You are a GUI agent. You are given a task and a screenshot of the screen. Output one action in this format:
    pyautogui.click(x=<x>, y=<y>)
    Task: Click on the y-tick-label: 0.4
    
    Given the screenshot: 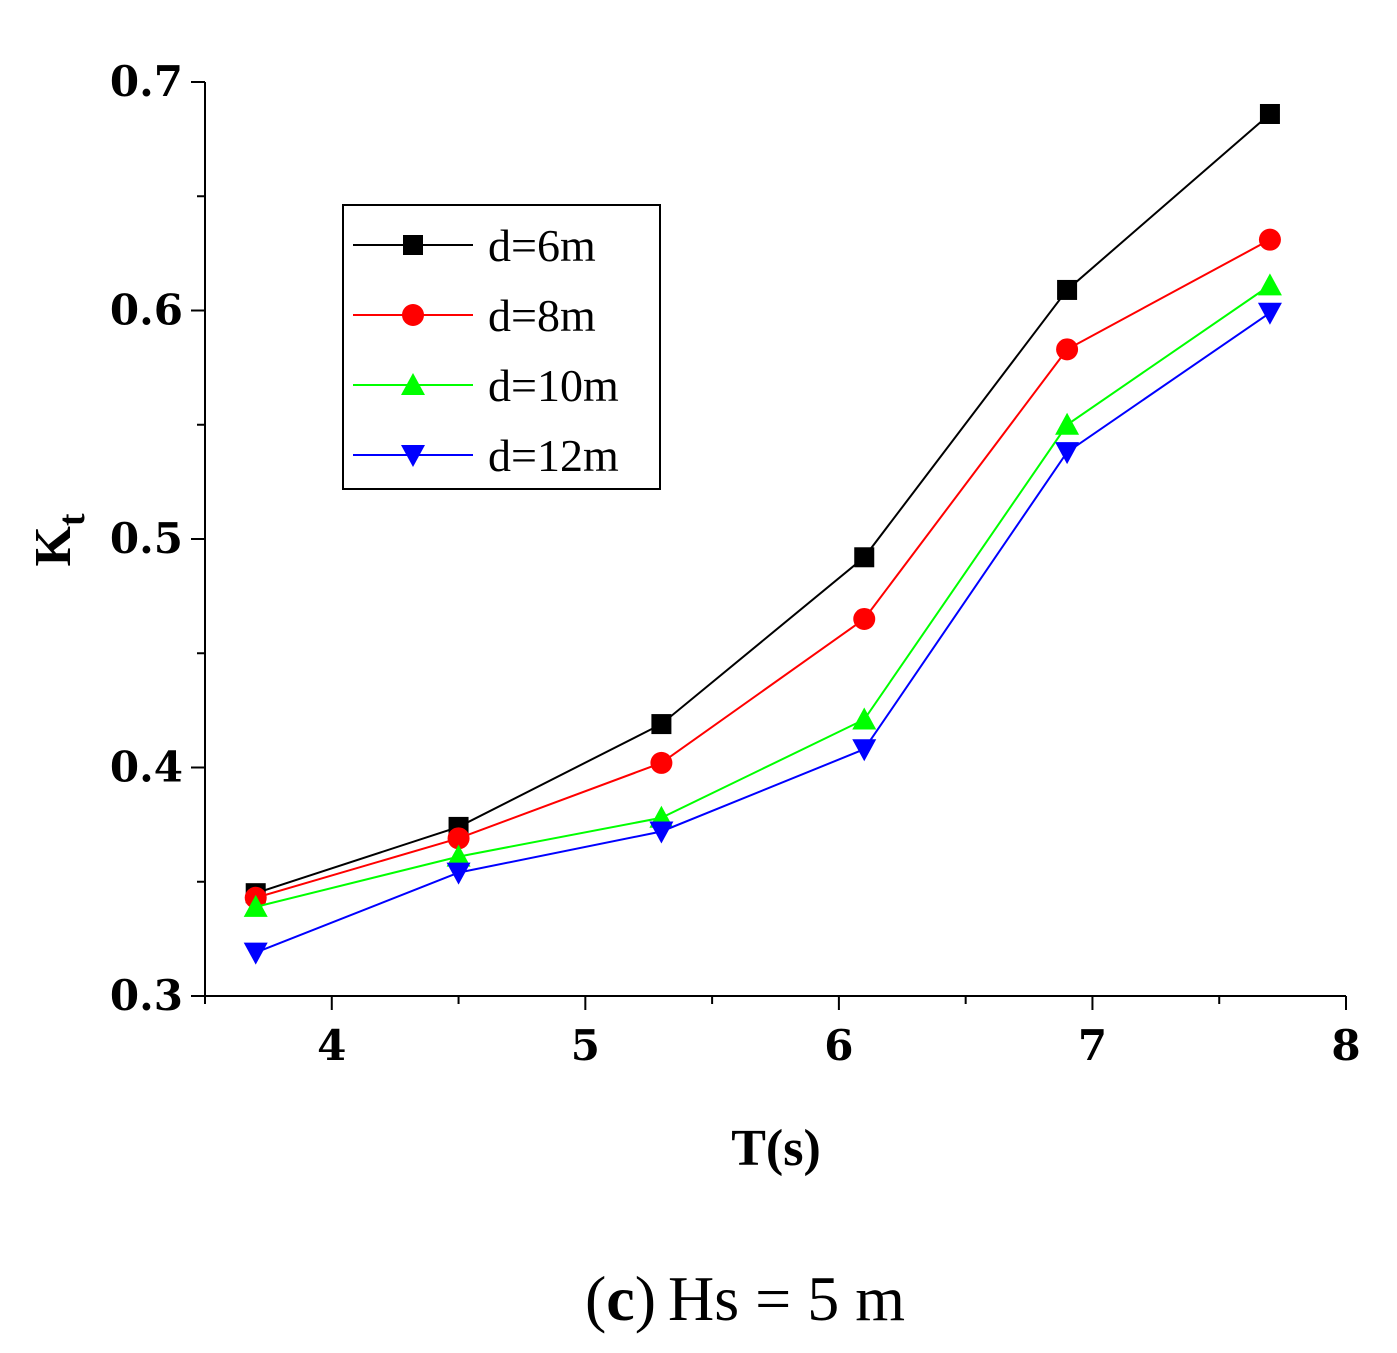 What is the action you would take?
    pyautogui.click(x=146, y=767)
    